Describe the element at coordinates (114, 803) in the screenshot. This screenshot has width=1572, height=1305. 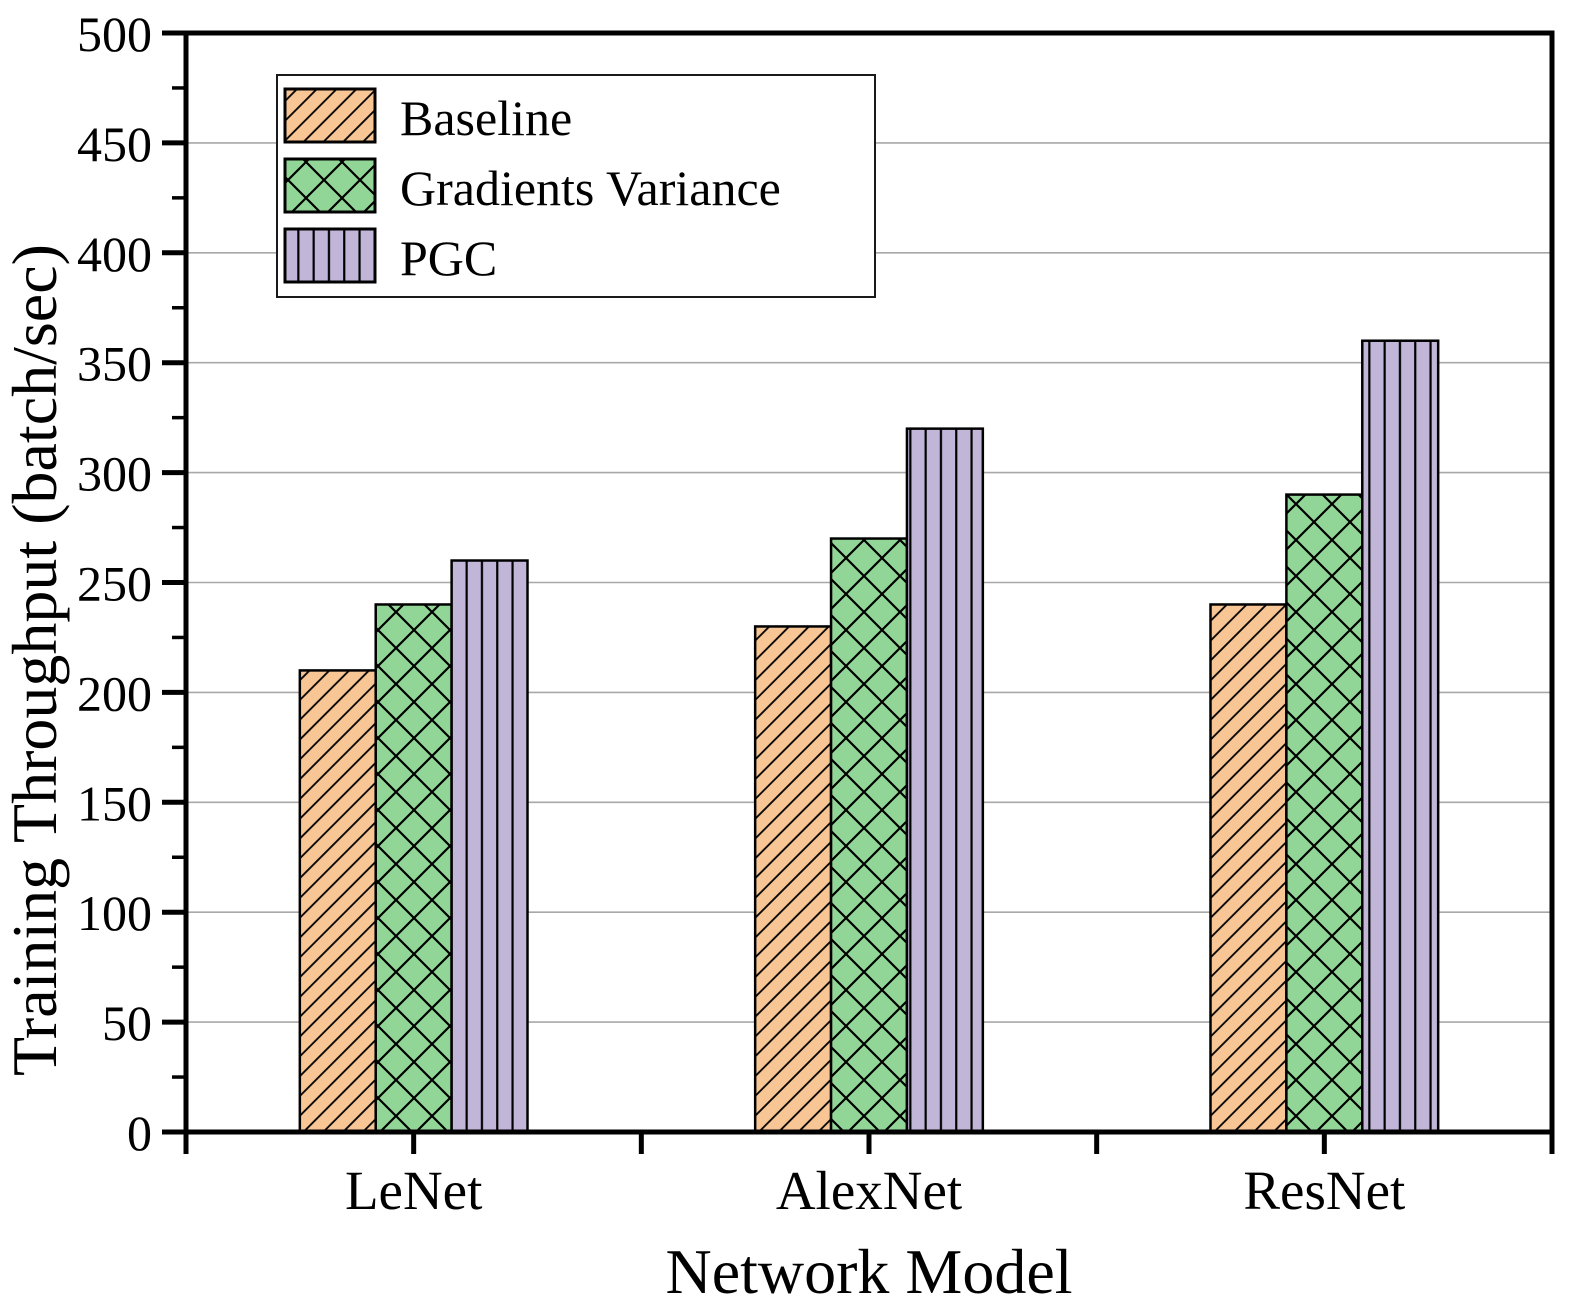
I see `y-tick-label: 150` at that location.